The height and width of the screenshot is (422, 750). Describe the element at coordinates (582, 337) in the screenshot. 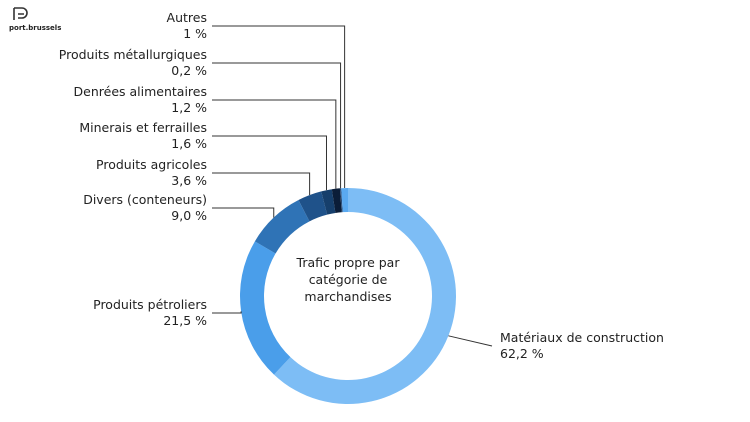

I see `slice-label: Matériaux de construction` at that location.